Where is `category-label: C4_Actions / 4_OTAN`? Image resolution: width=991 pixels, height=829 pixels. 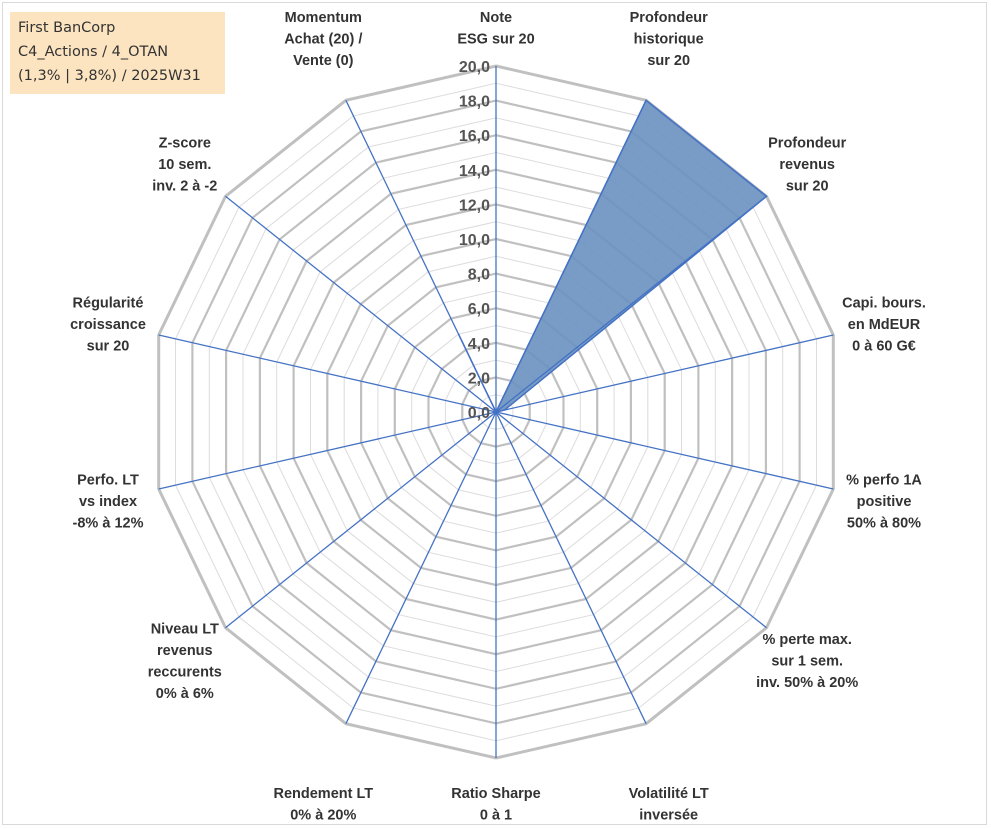 category-label: C4_Actions / 4_OTAN is located at coordinates (93, 52).